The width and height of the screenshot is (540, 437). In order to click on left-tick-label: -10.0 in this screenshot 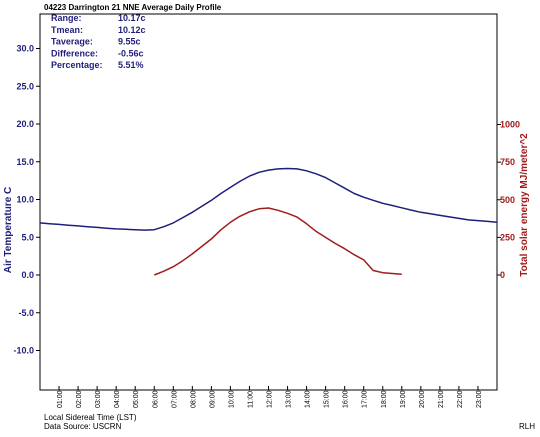, I will do `click(23, 351)`.